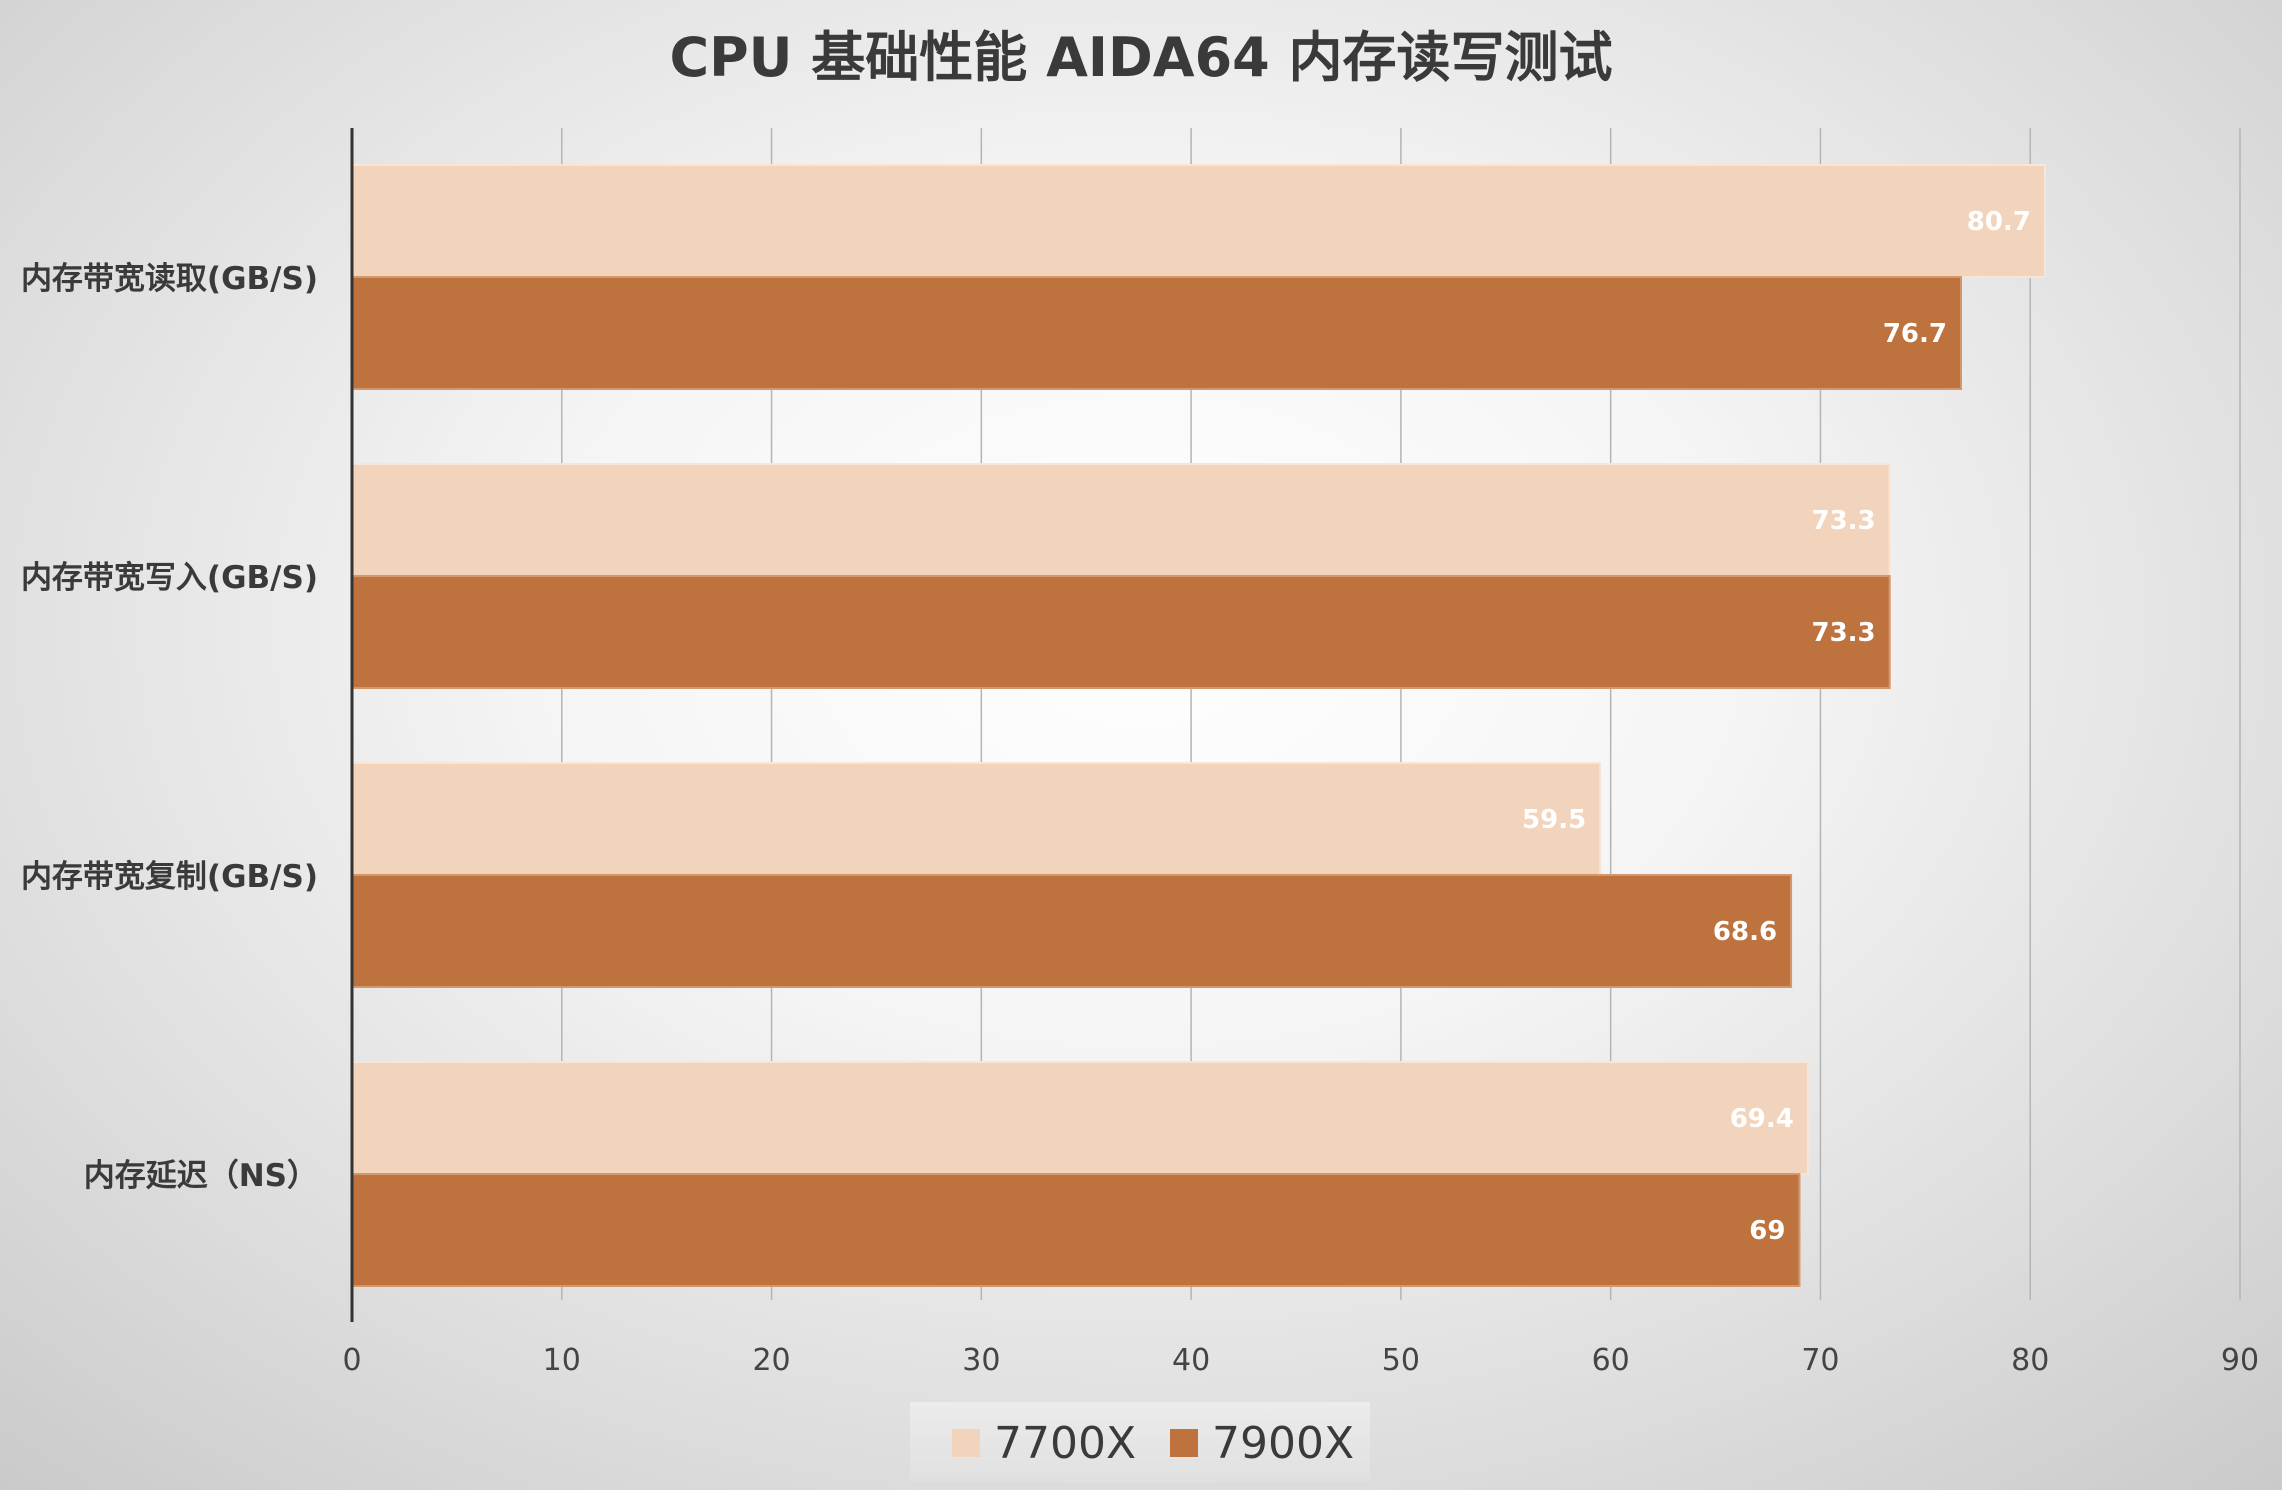  What do you see at coordinates (966, 1443) in the screenshot?
I see `legend-swatch-7700x` at bounding box center [966, 1443].